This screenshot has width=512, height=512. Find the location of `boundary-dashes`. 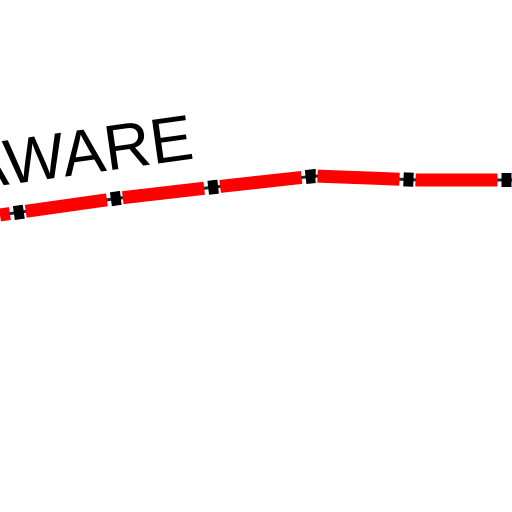

boundary-dashes is located at coordinates (256, 195).